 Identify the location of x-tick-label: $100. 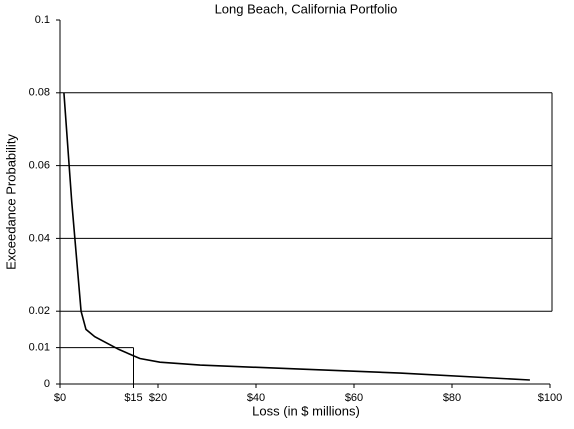
(550, 398).